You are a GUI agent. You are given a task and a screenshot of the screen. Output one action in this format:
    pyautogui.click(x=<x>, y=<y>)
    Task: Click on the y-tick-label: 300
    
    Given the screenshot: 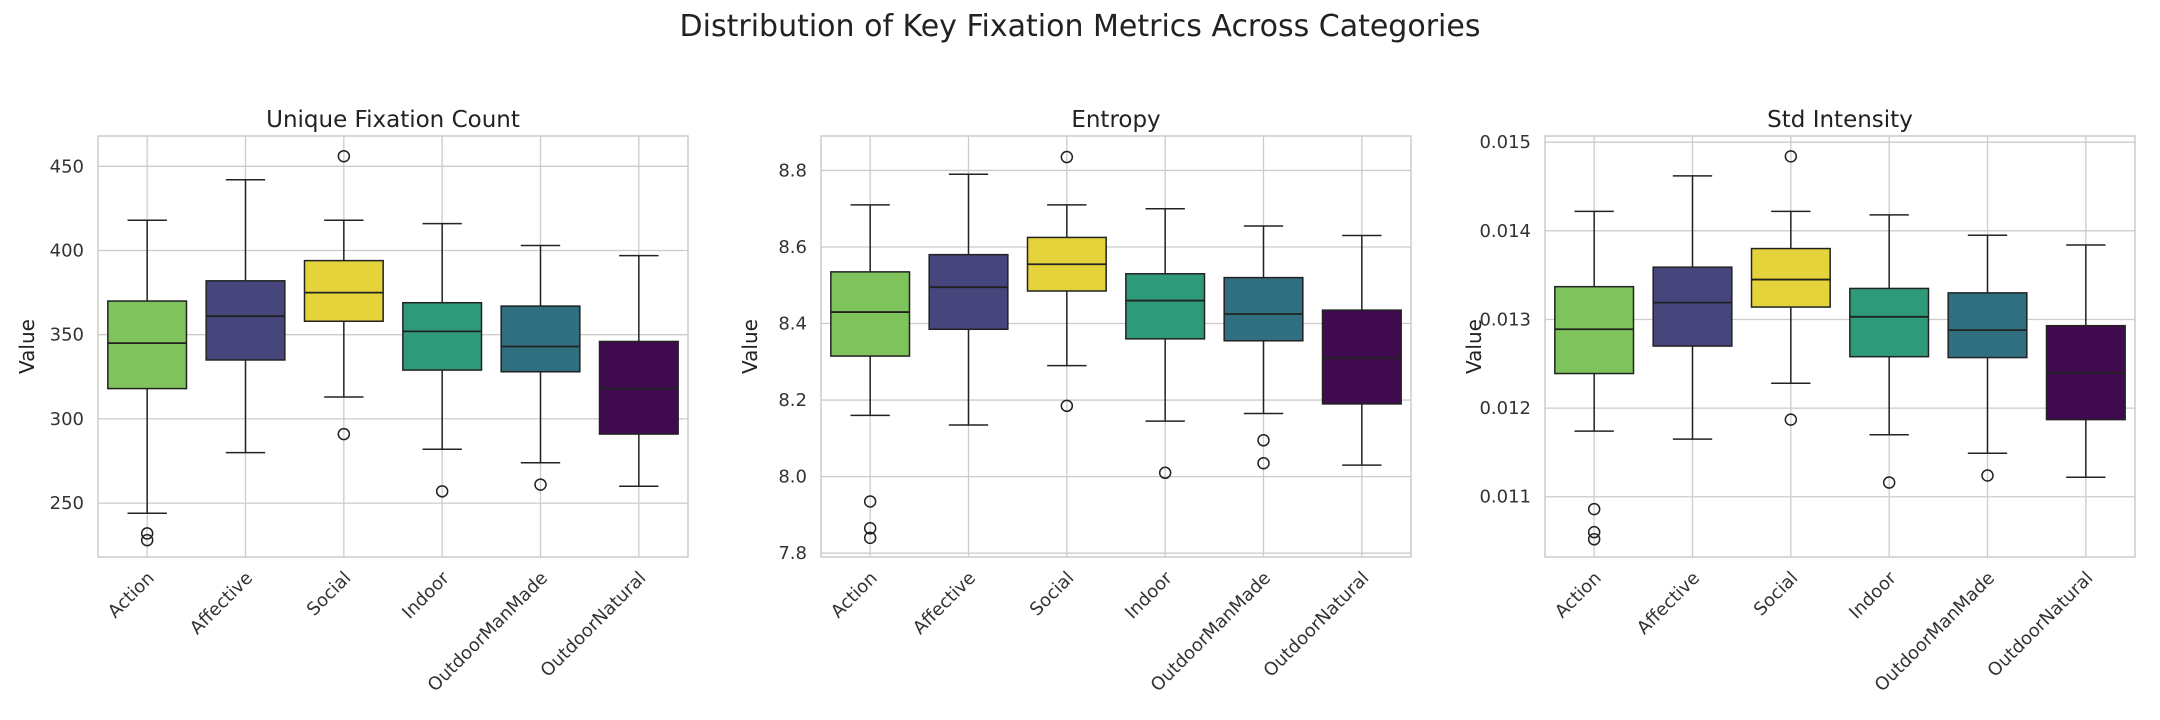 What is the action you would take?
    pyautogui.click(x=67, y=419)
    